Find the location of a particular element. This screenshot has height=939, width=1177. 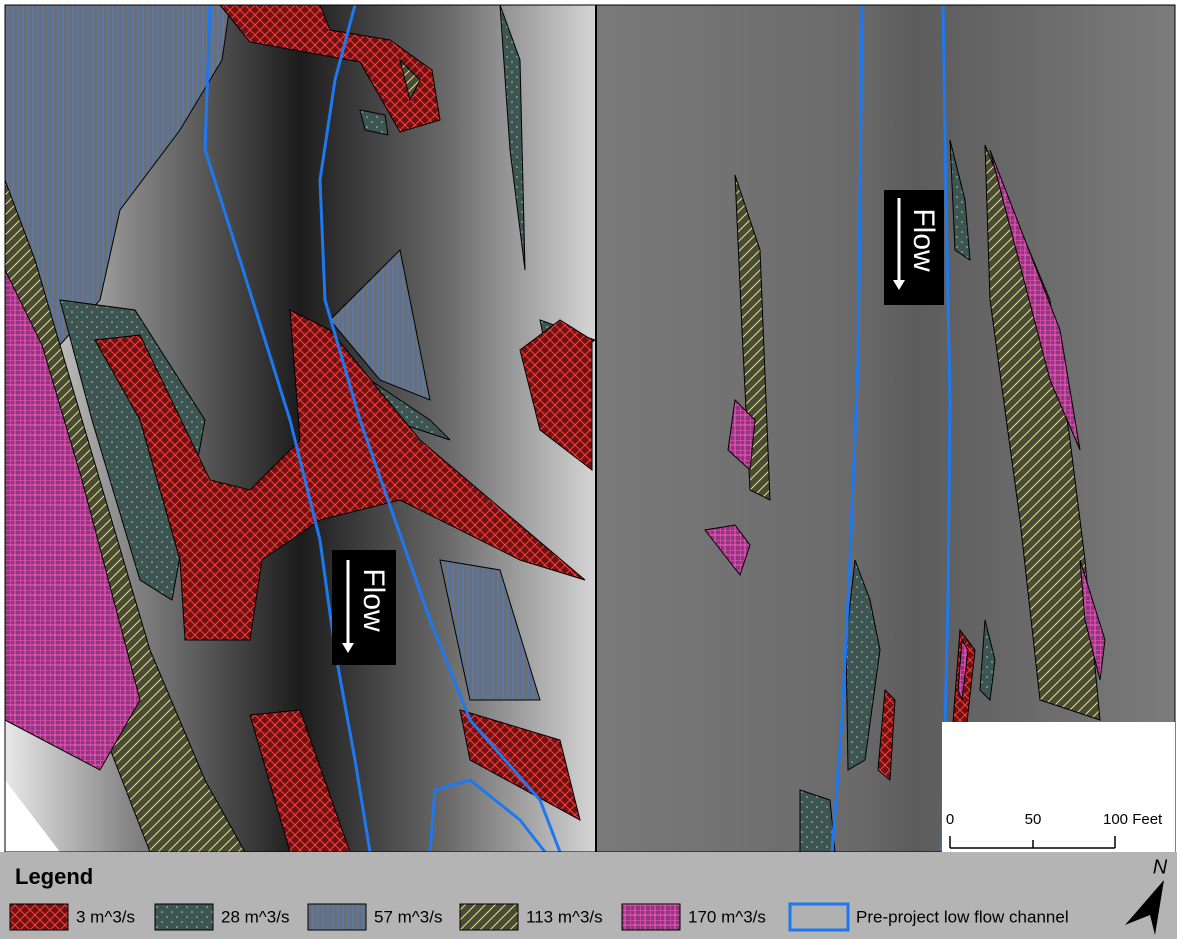

north-arrow: N is located at coordinates (1146, 895).